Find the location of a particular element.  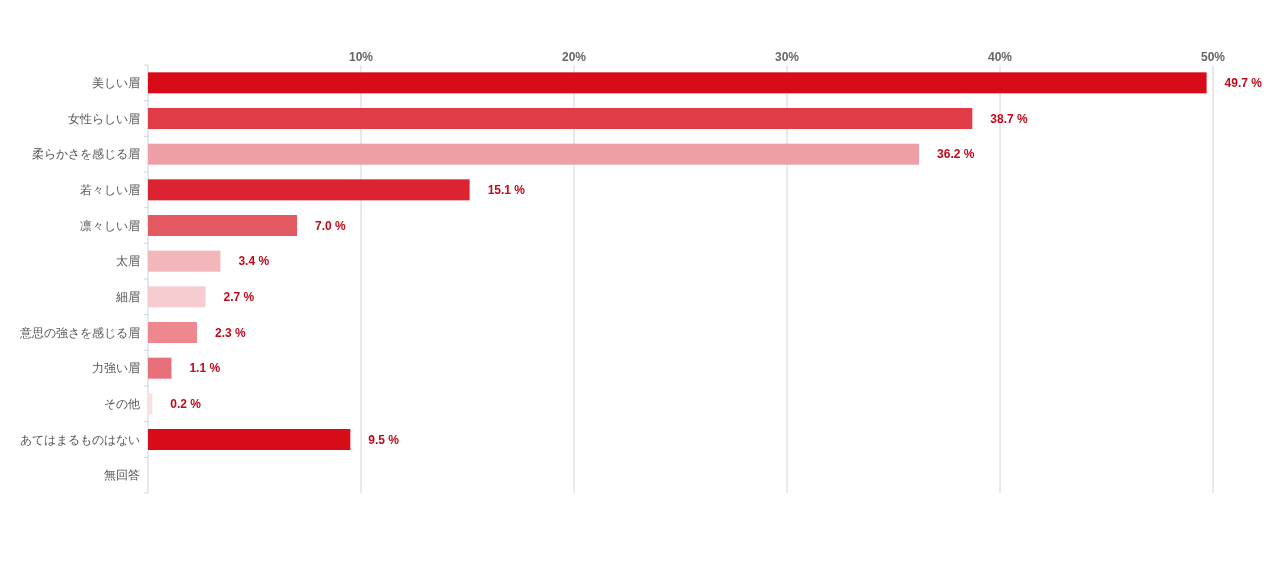

x-tick-label: 30% is located at coordinates (787, 57).